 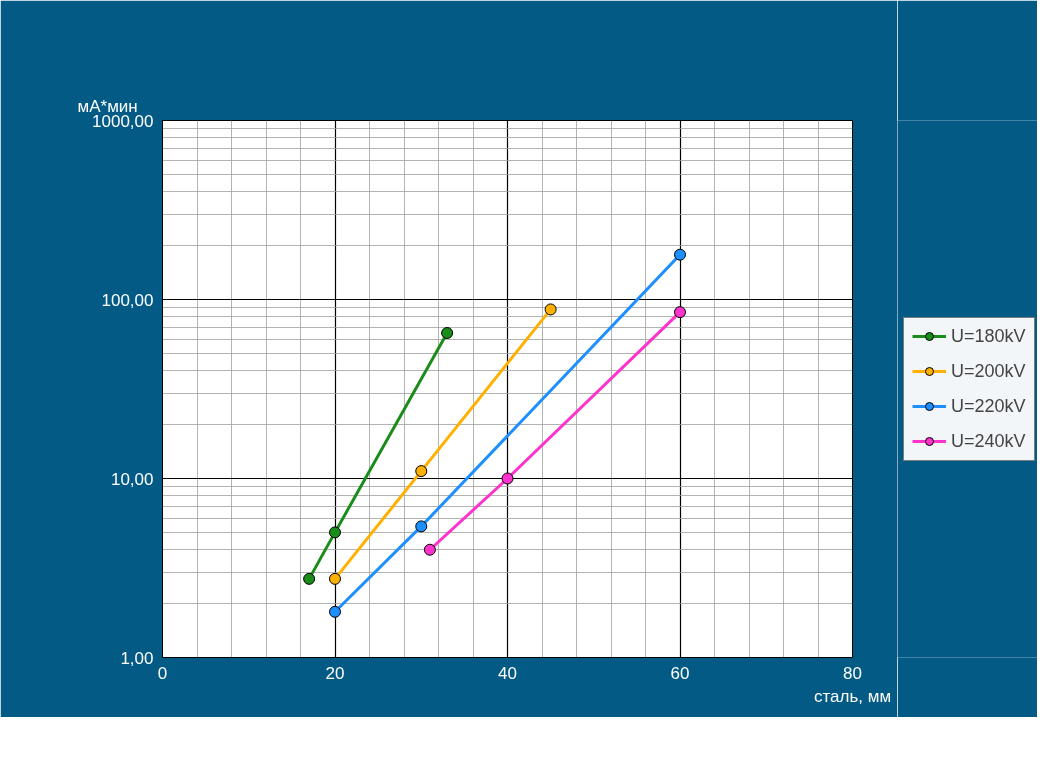 What do you see at coordinates (132, 479) in the screenshot?
I see `y-tick-label: 10,00` at bounding box center [132, 479].